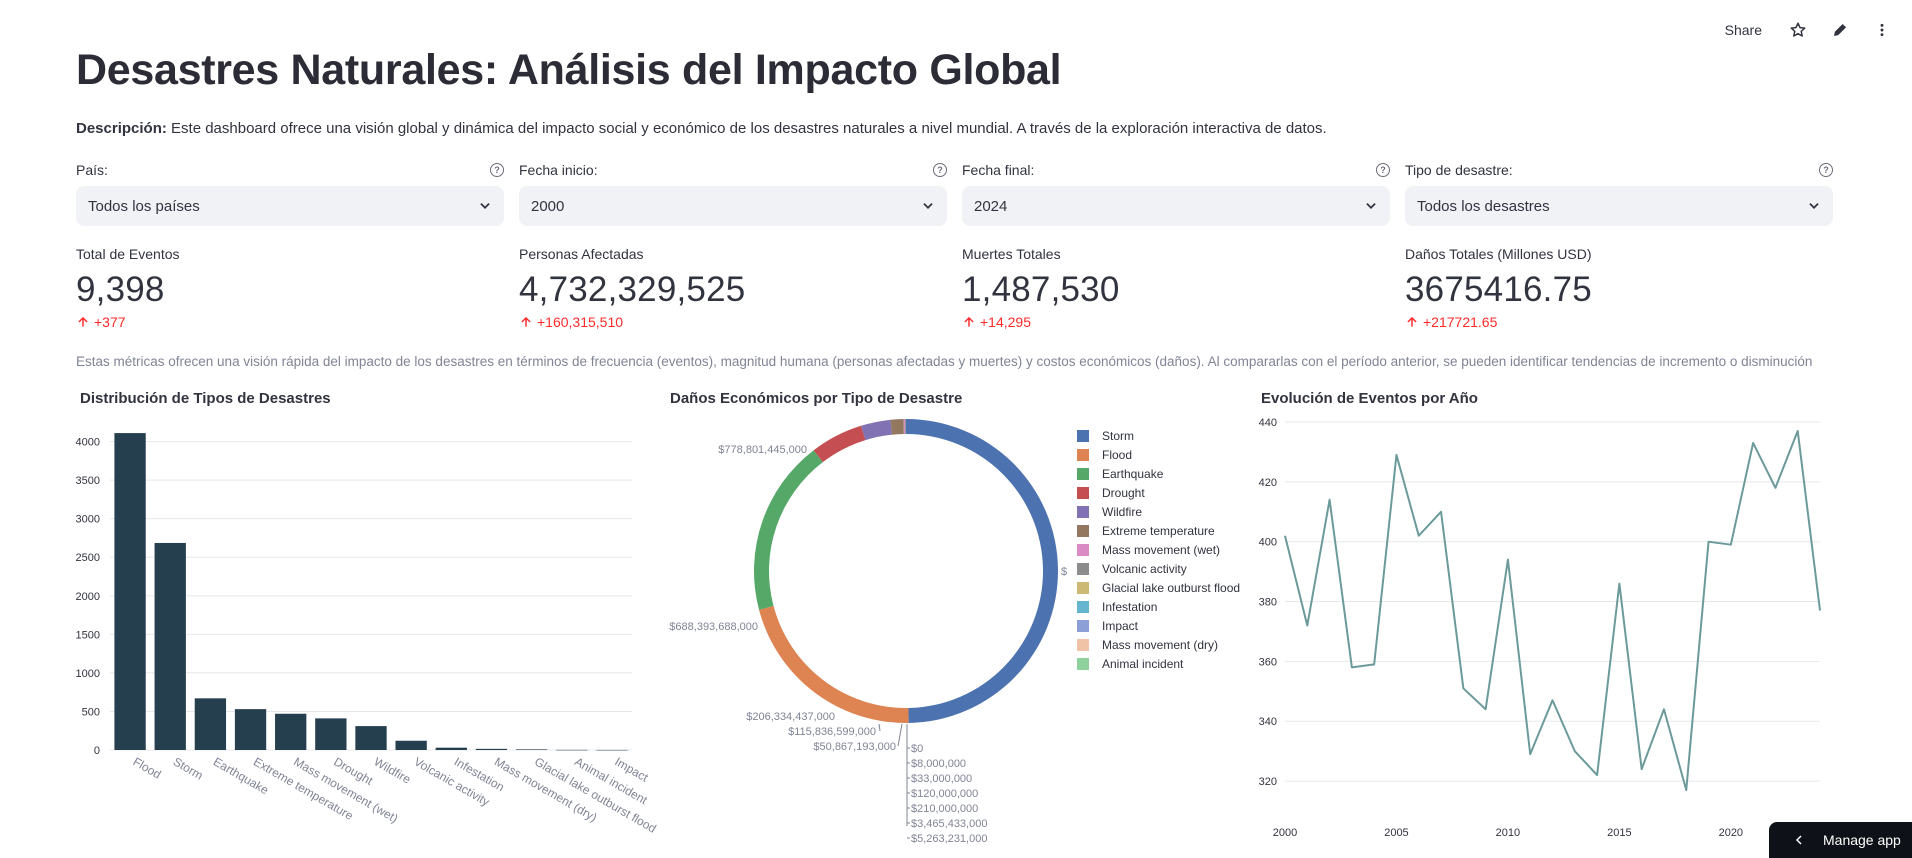 The image size is (1912, 858). What do you see at coordinates (88, 674) in the screenshot?
I see `bar-y-tick-label: 1000` at bounding box center [88, 674].